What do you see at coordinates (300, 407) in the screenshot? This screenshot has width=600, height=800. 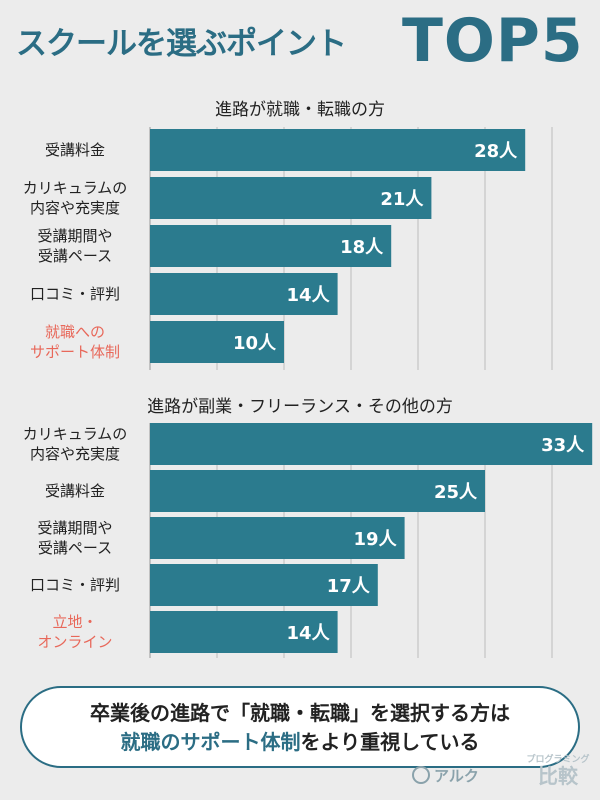 I see `chart-title: 進路が副業・フリーランス・その他の方` at bounding box center [300, 407].